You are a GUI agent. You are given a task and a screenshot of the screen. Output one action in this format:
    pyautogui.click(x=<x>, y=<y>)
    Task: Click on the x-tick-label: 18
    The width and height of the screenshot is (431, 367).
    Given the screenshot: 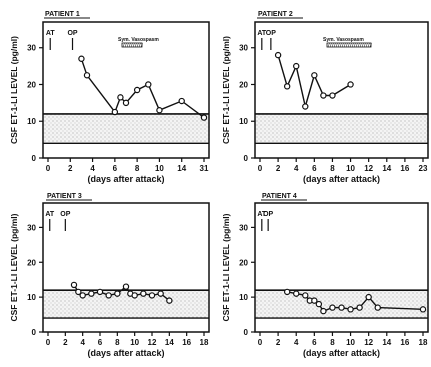 What is the action you would take?
    pyautogui.click(x=204, y=342)
    